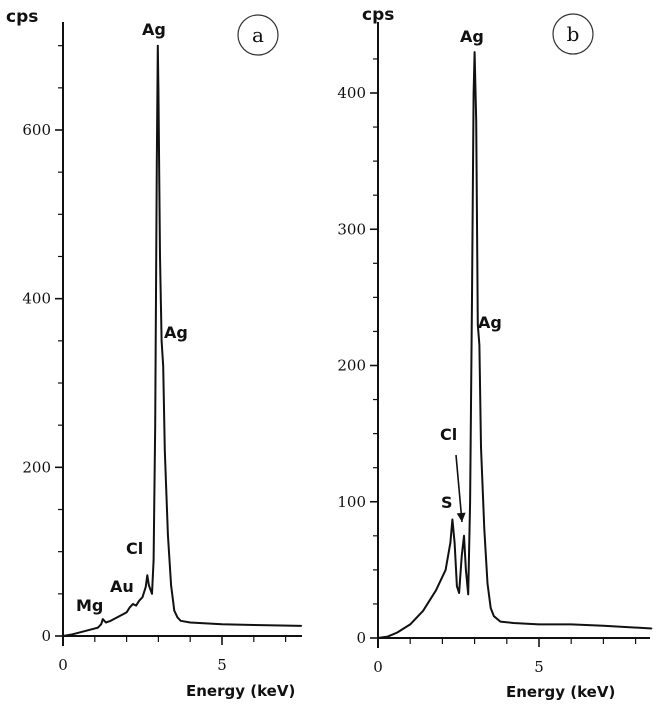 The height and width of the screenshot is (704, 657). I want to click on y-tick-label: 200, so click(351, 366).